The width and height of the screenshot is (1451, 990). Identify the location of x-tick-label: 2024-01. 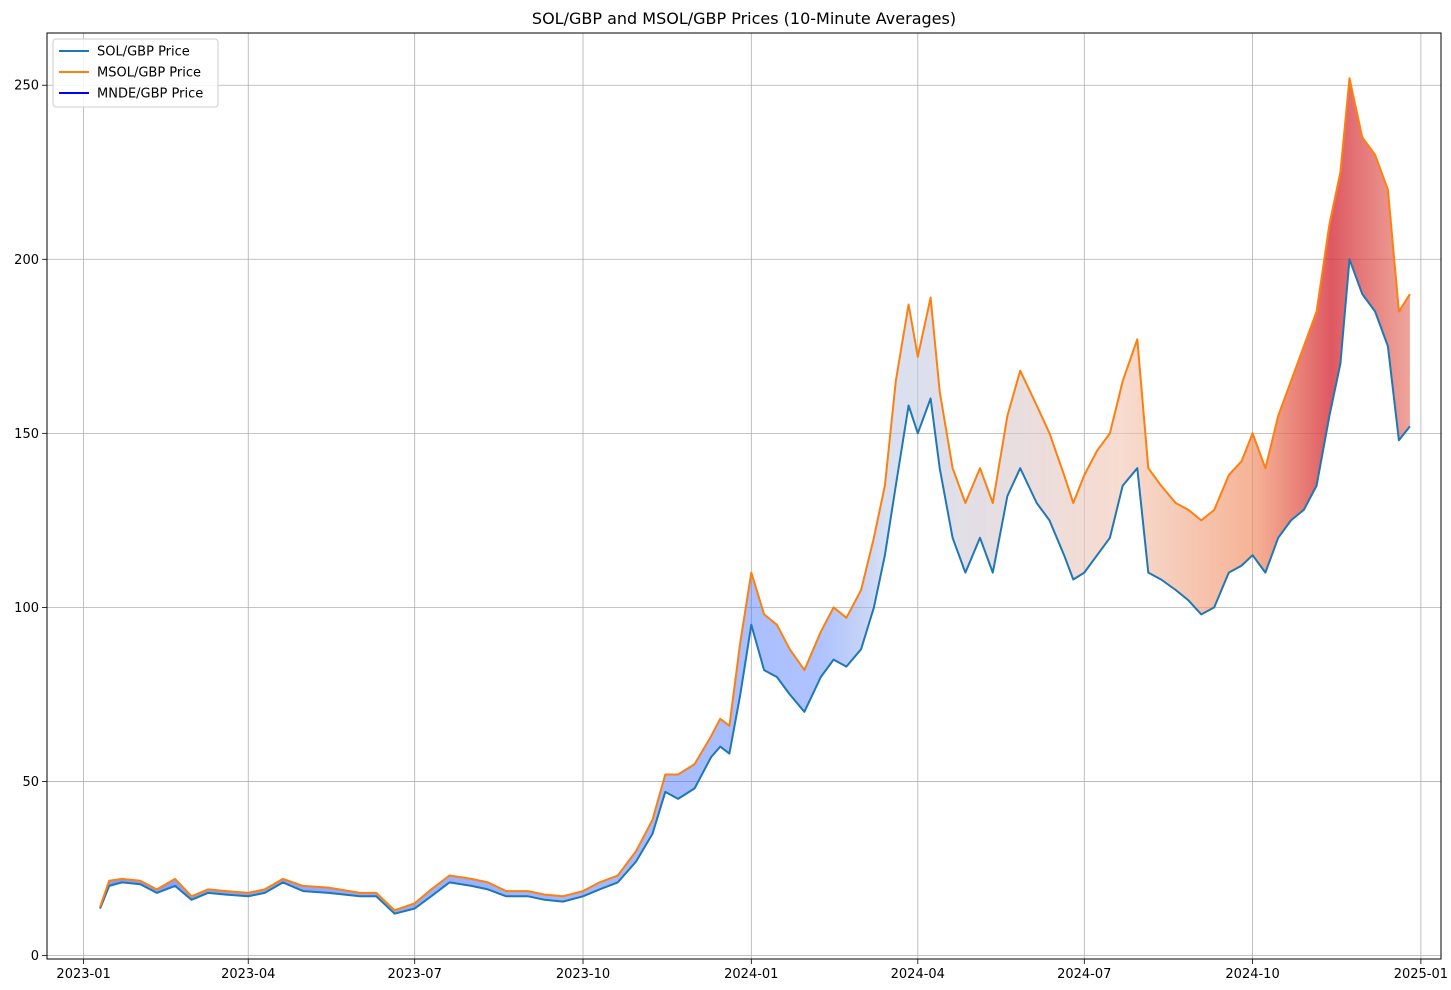
(751, 974).